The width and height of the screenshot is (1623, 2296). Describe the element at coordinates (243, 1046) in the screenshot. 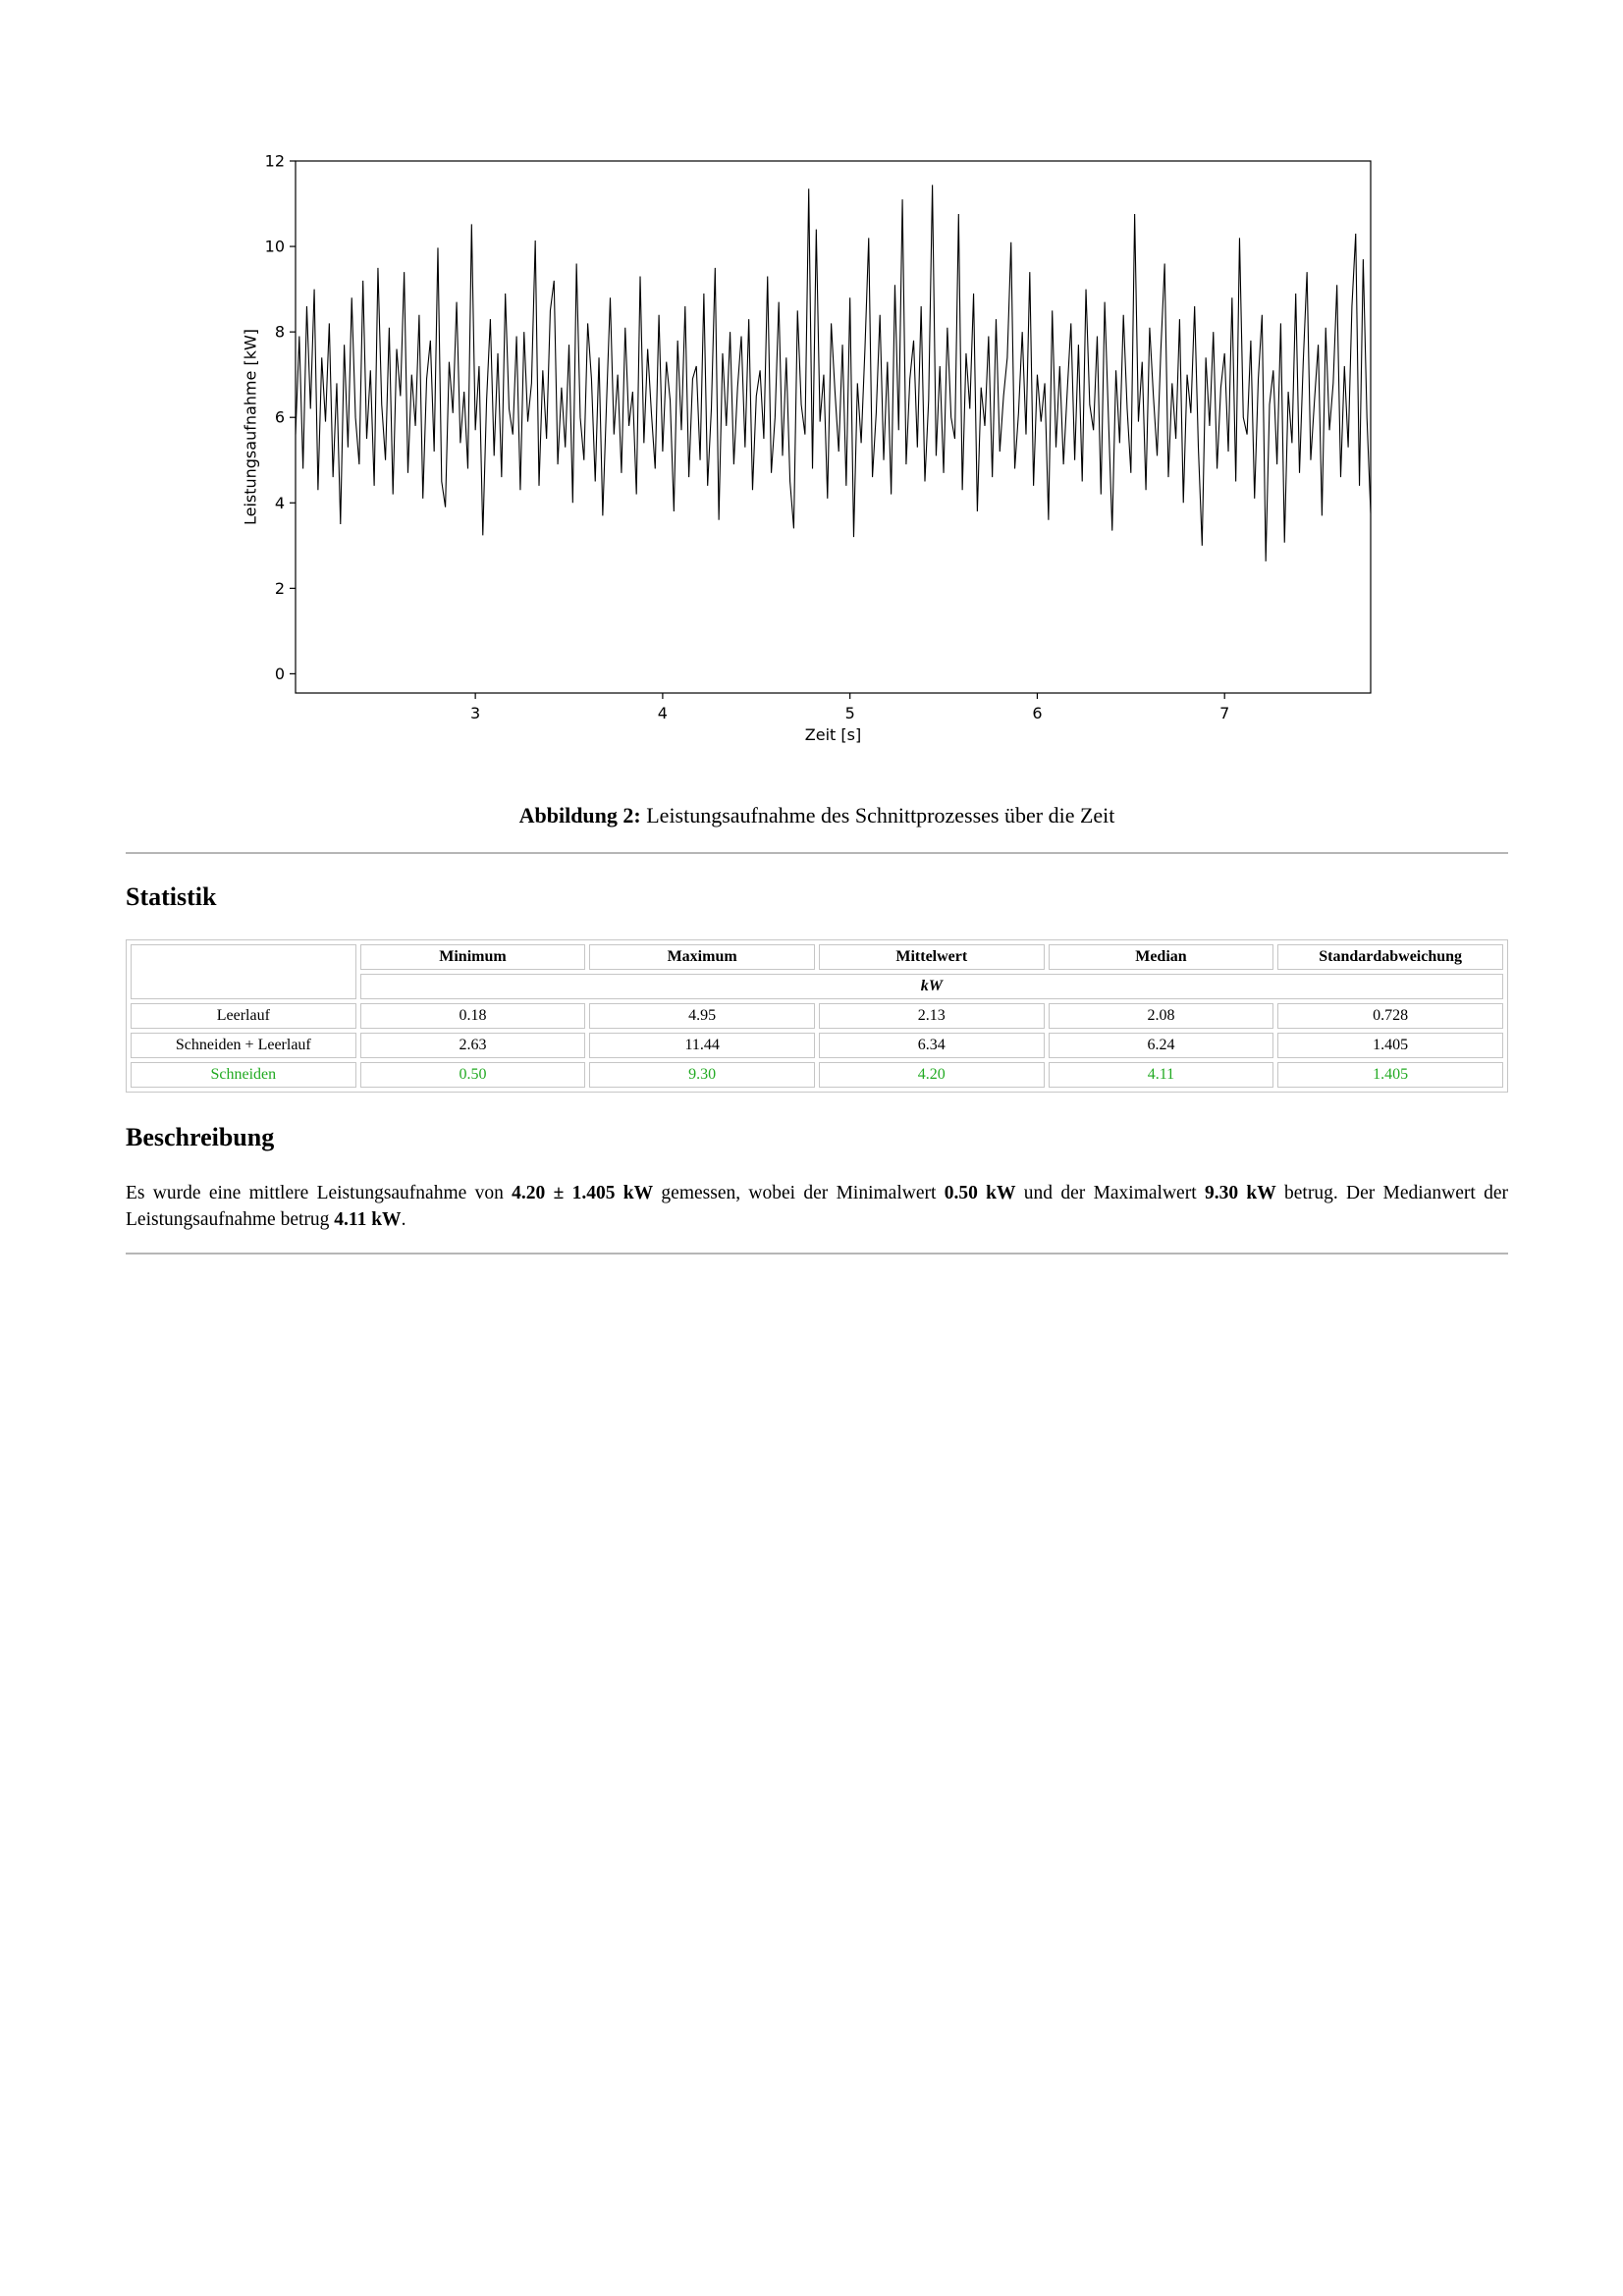

I see `row-label: Schneiden + Leerlauf` at that location.